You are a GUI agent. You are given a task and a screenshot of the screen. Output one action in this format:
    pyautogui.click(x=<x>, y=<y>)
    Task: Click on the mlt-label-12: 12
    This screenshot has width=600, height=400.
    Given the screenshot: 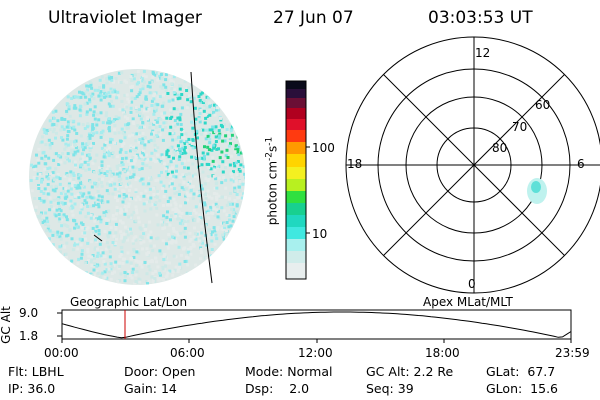 What is the action you would take?
    pyautogui.click(x=483, y=53)
    